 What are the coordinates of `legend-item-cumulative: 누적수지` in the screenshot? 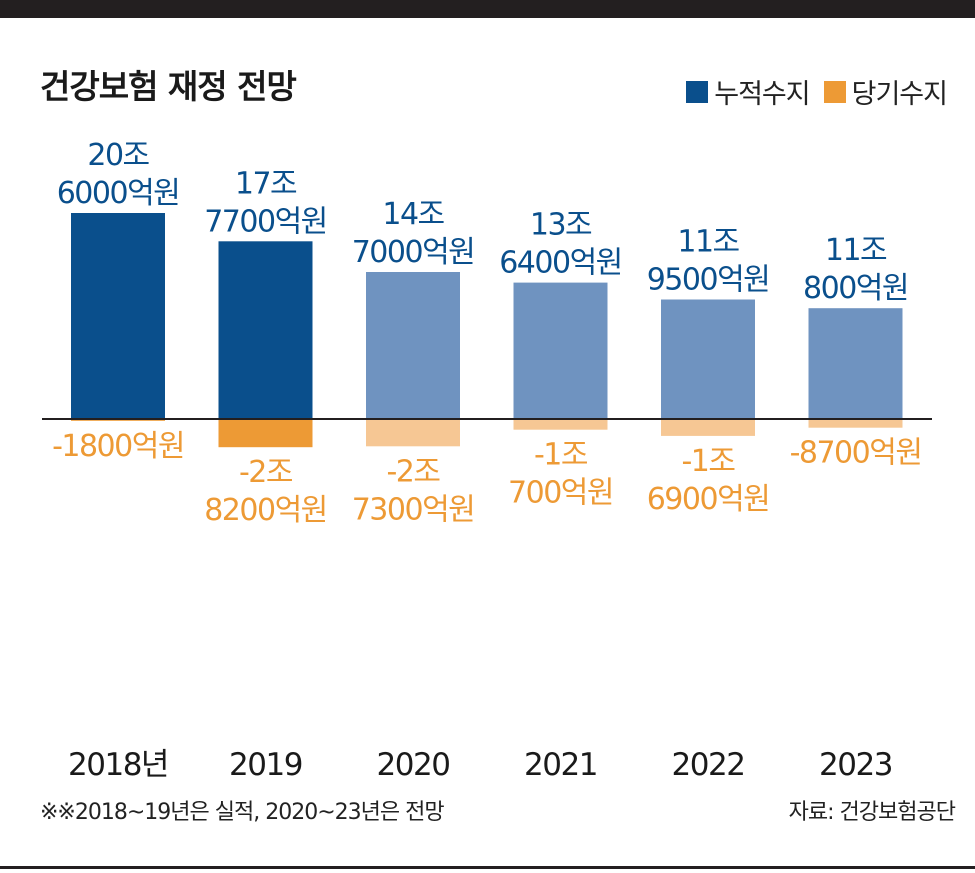 It's located at (748, 91).